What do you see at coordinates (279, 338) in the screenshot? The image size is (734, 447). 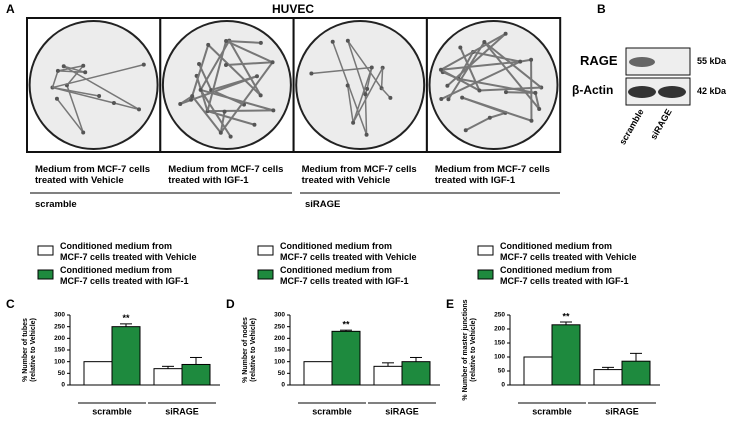 I see `y-tick-label: 200` at bounding box center [279, 338].